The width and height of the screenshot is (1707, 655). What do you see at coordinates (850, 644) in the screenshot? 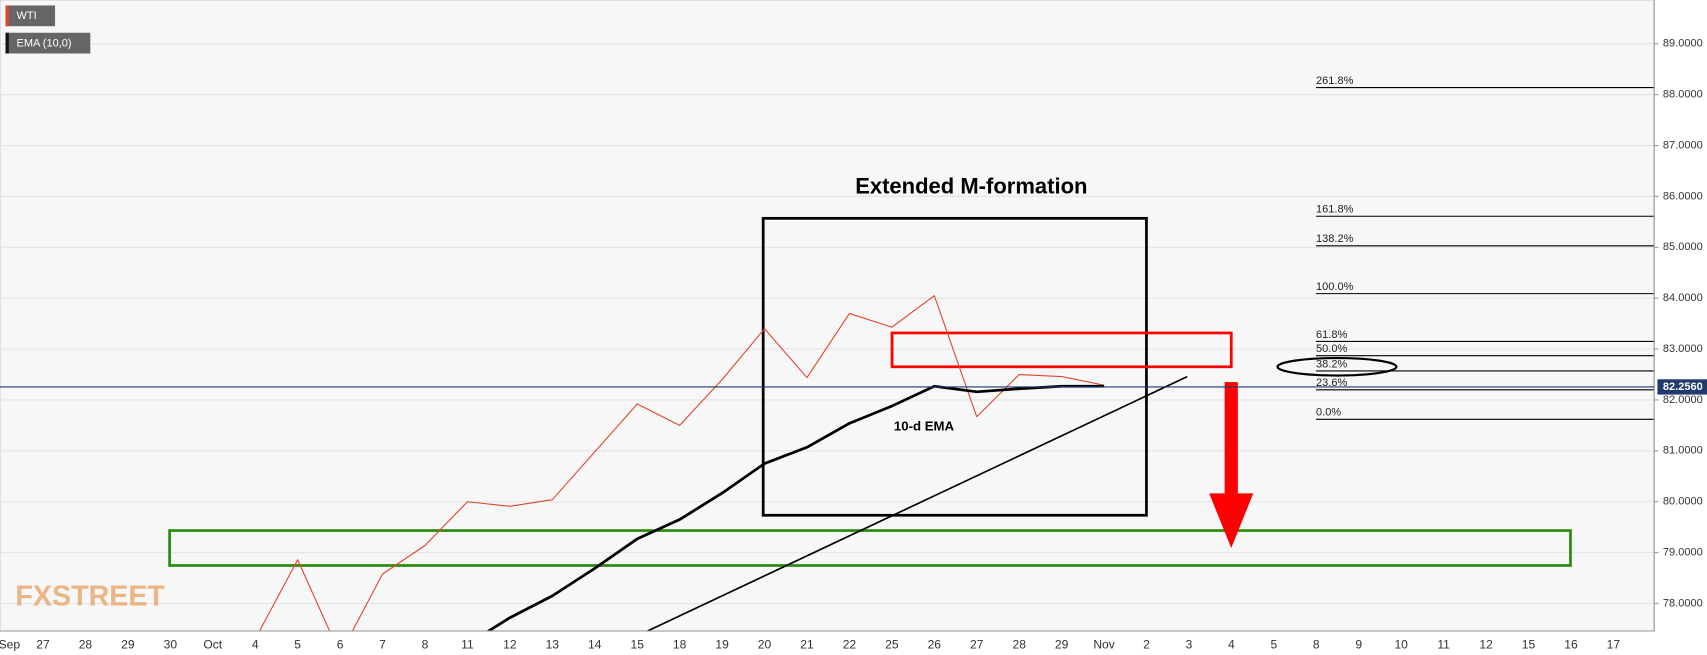
I see `x-tick-label: 22` at bounding box center [850, 644].